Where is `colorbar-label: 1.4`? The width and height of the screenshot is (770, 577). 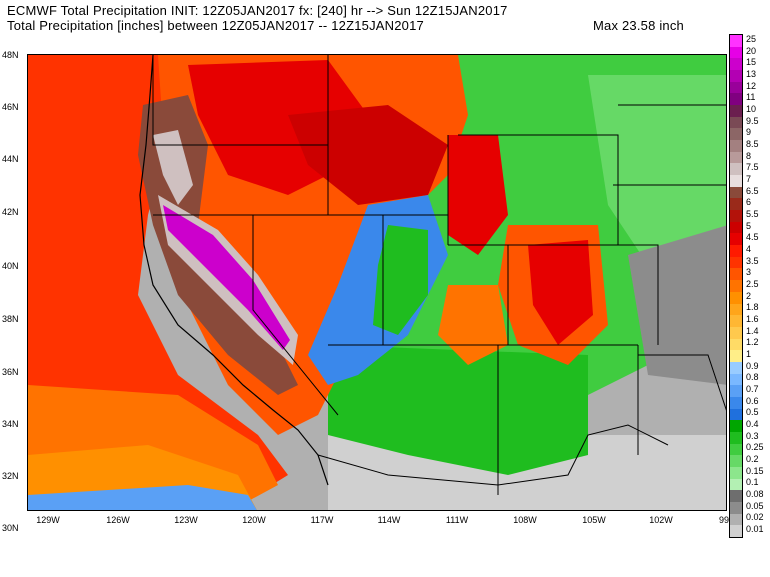
colorbar-label: 1.4 is located at coordinates (752, 330).